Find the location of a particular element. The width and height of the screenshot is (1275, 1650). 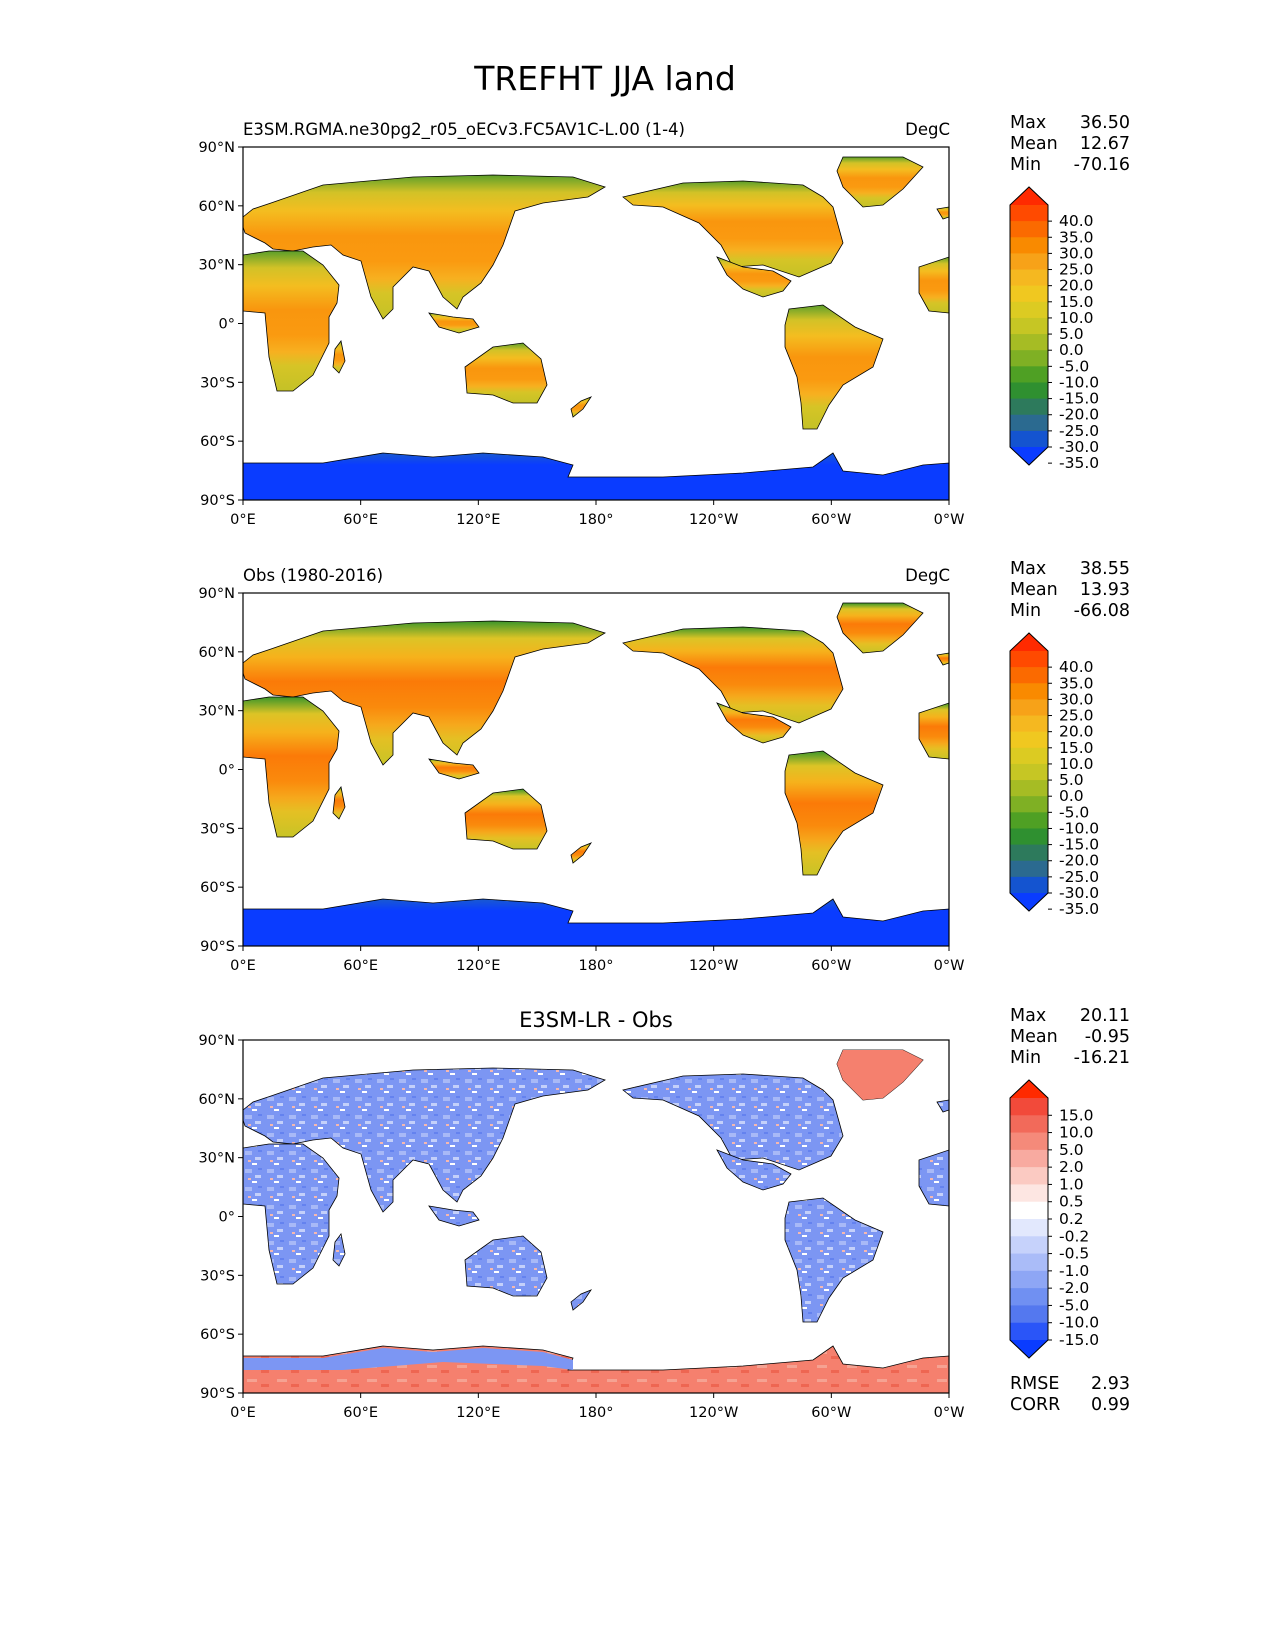

panel-model-lon-ticks: 0°E 60°E 120°E 180° 120°W 60°W 0°W is located at coordinates (597, 514).